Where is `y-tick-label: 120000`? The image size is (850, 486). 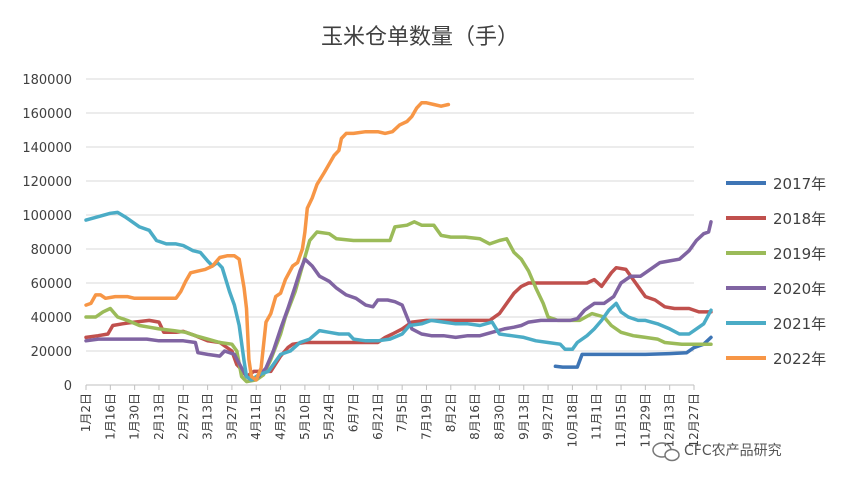
y-tick-label: 120000 is located at coordinates (47, 182).